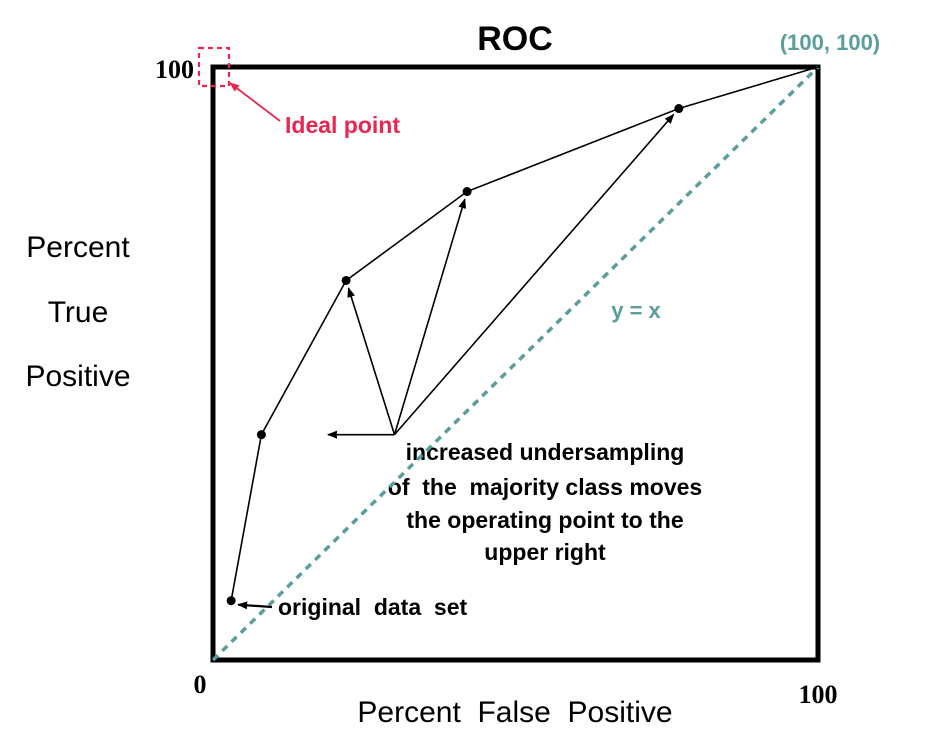 The width and height of the screenshot is (926, 744). I want to click on ideal-point-arrow, so click(255, 102).